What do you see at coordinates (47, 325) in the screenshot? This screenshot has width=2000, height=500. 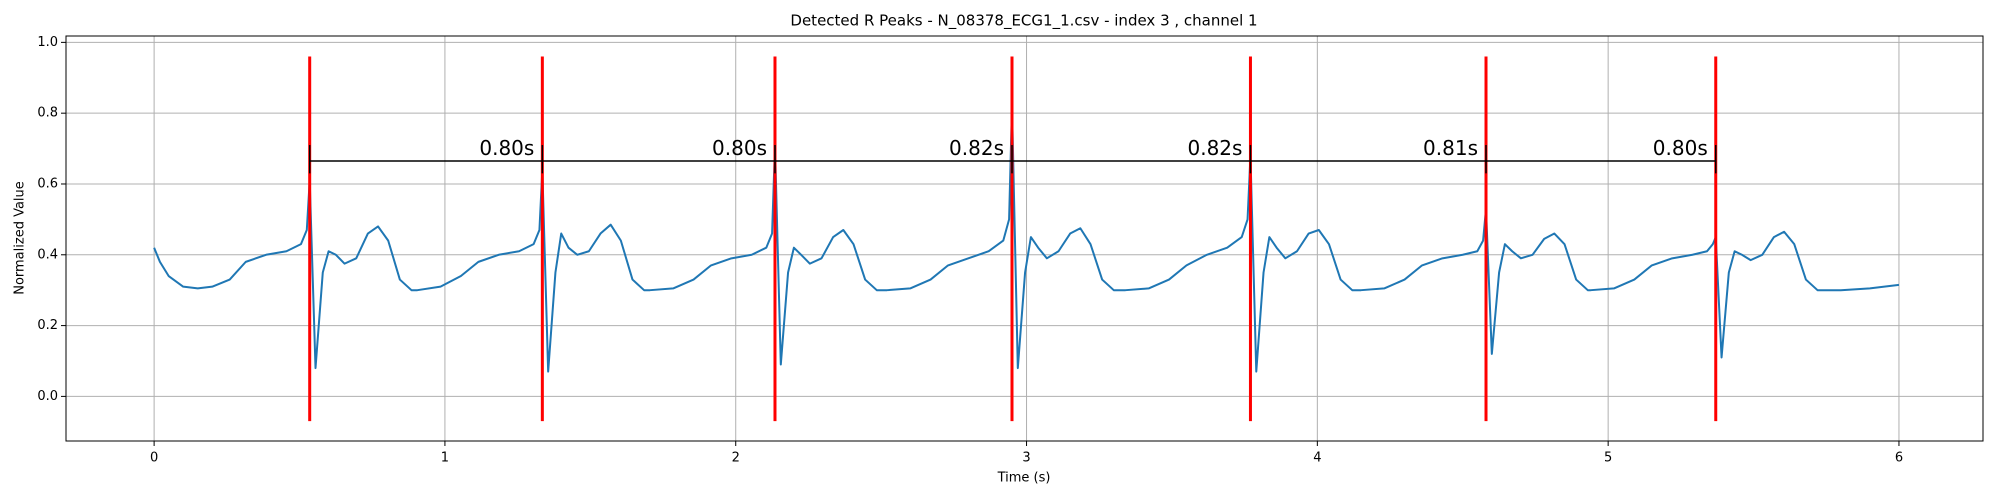 I see `y-tick-label: 0.2` at bounding box center [47, 325].